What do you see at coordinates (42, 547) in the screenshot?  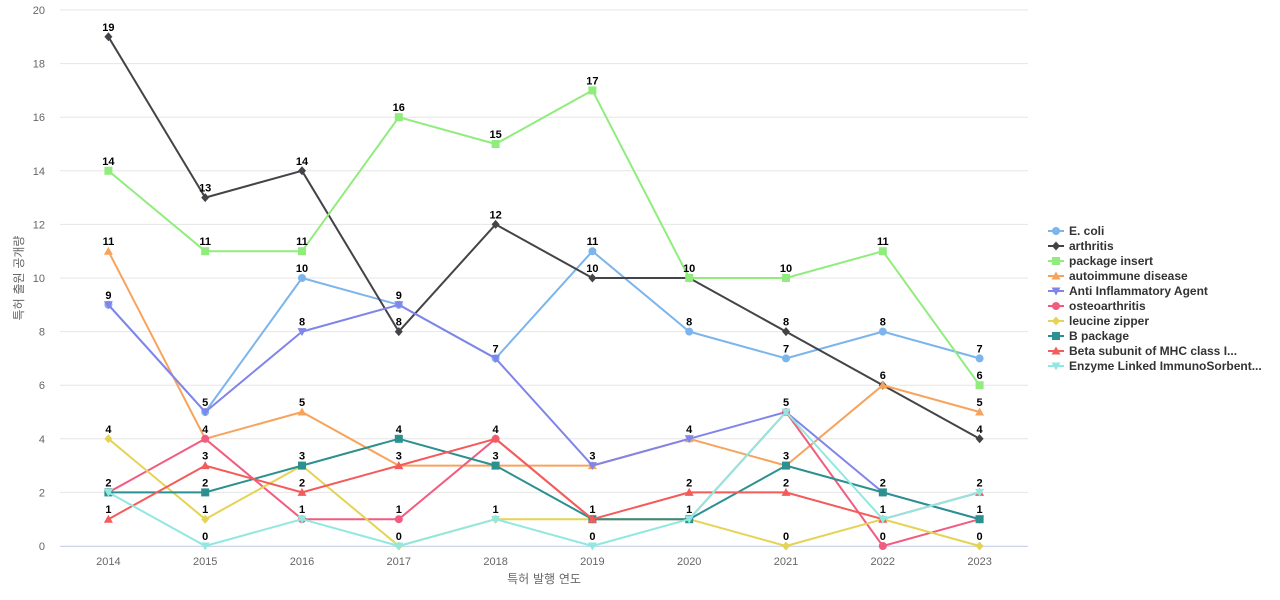 I see `y-tick-label: 0` at bounding box center [42, 547].